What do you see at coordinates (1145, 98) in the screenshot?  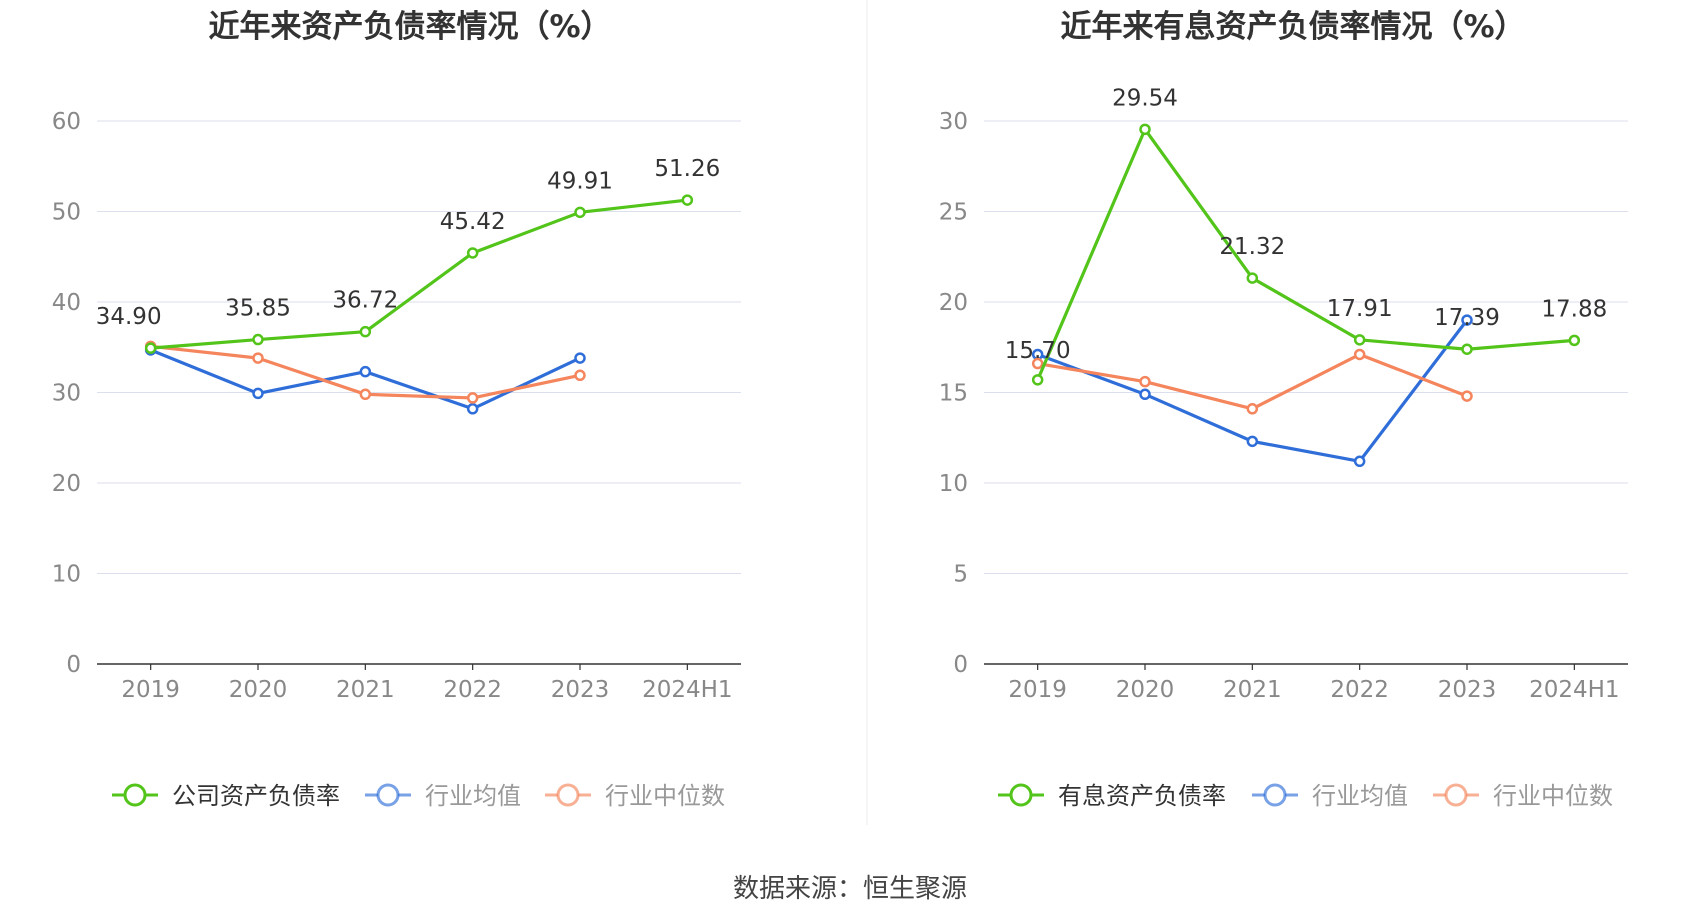 I see `data-label: 29.54` at bounding box center [1145, 98].